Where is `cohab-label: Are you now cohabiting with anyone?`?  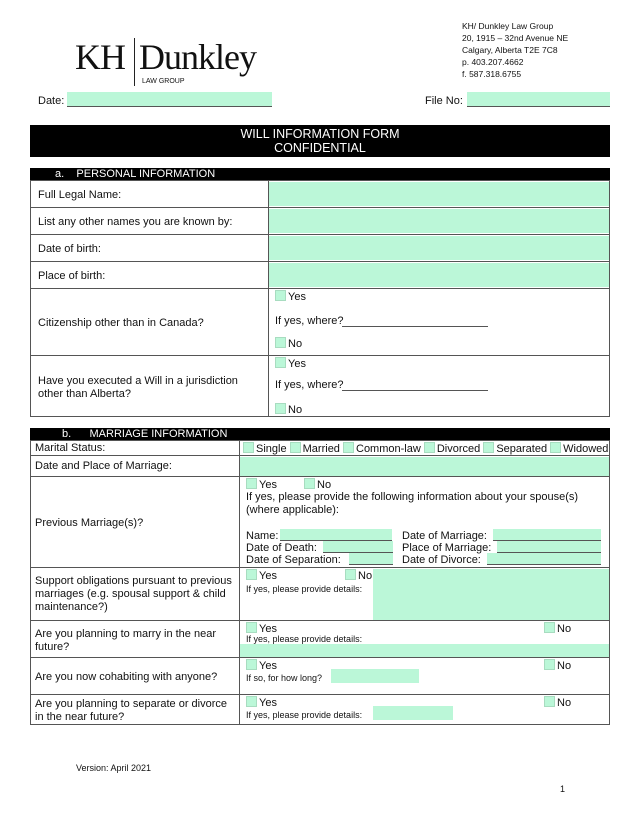 cohab-label: Are you now cohabiting with anyone? is located at coordinates (126, 677).